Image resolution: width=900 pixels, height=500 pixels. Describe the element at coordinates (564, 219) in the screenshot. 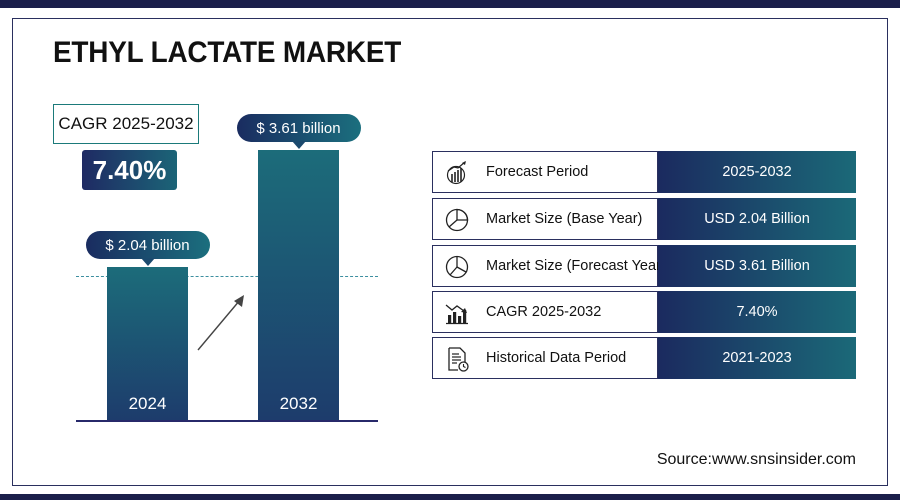

I see `row-label: Market Size (Base Year)` at that location.